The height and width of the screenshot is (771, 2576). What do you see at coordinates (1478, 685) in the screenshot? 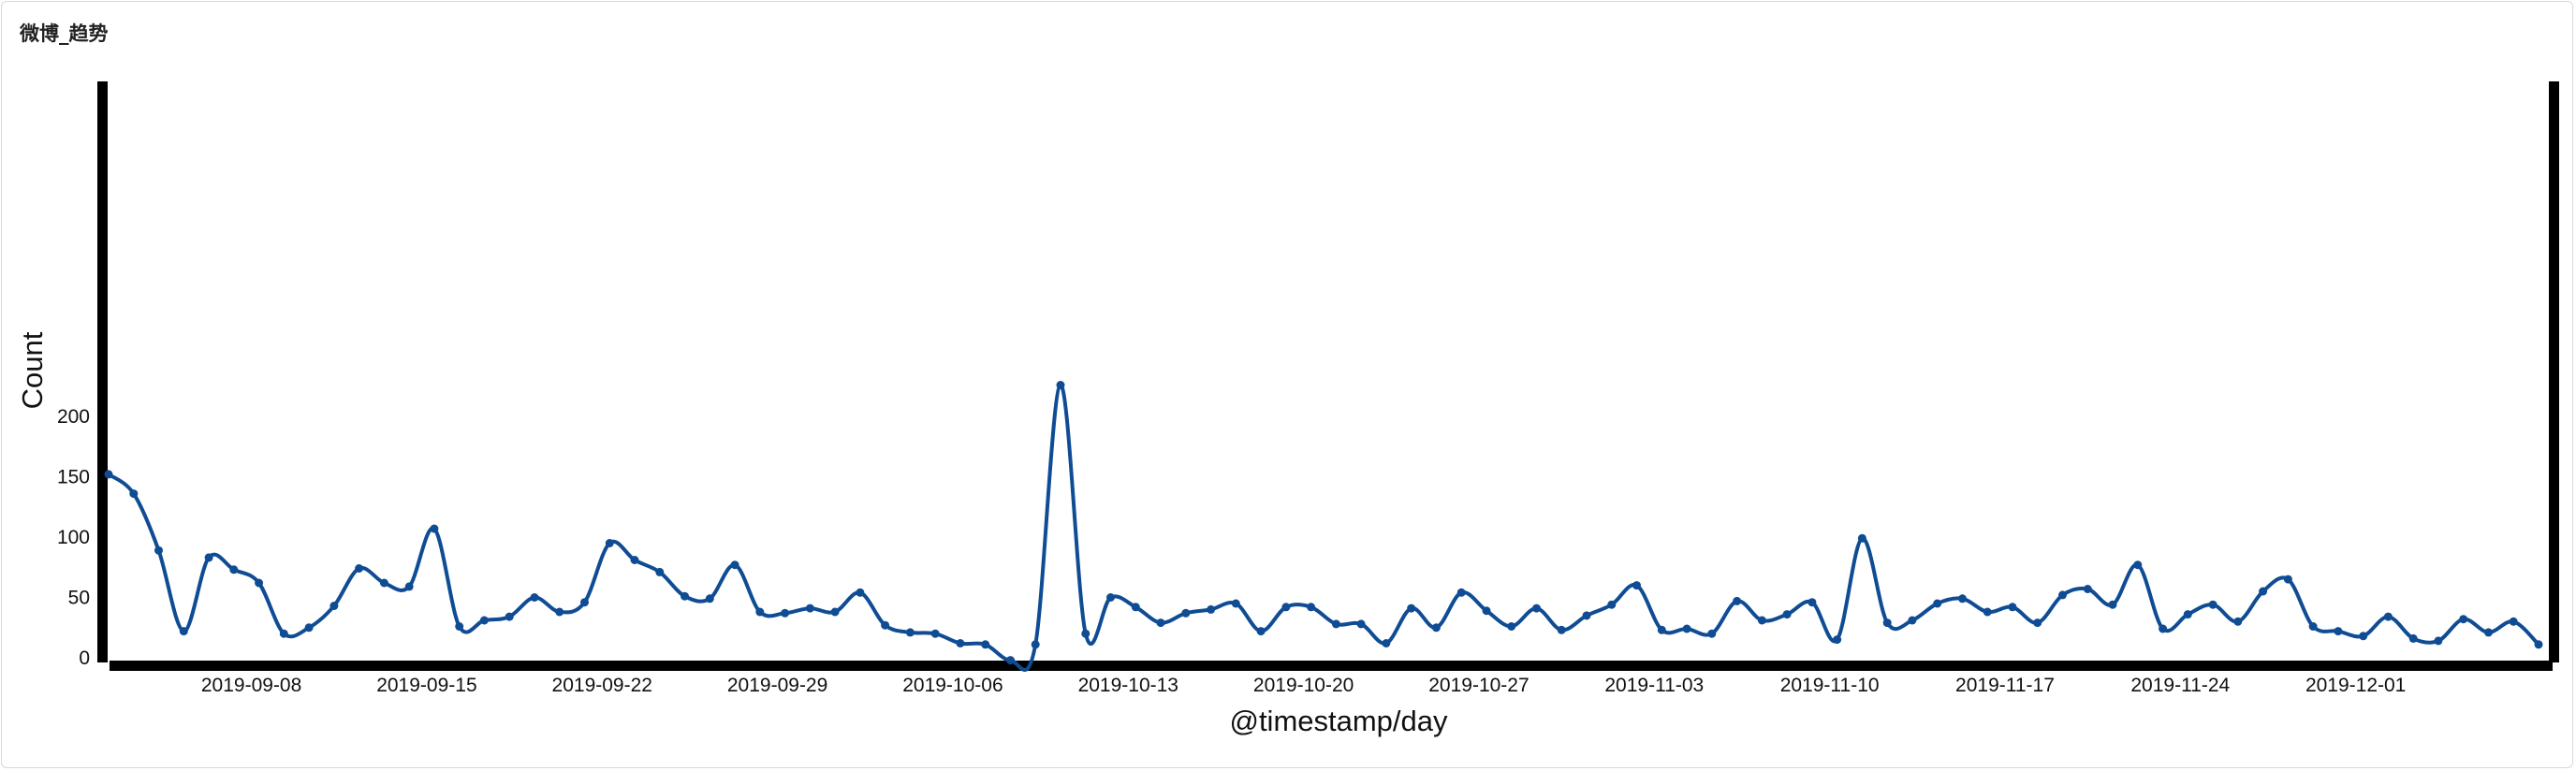
I see `x-tick-label: 2019-10-27` at bounding box center [1478, 685].